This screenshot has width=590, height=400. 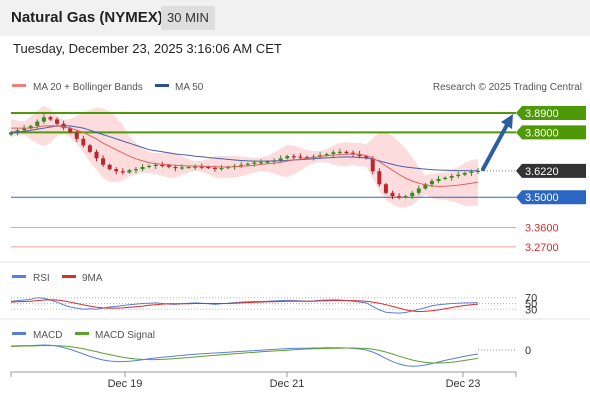 I want to click on level-tag-label-3: 3.5000, so click(x=542, y=198).